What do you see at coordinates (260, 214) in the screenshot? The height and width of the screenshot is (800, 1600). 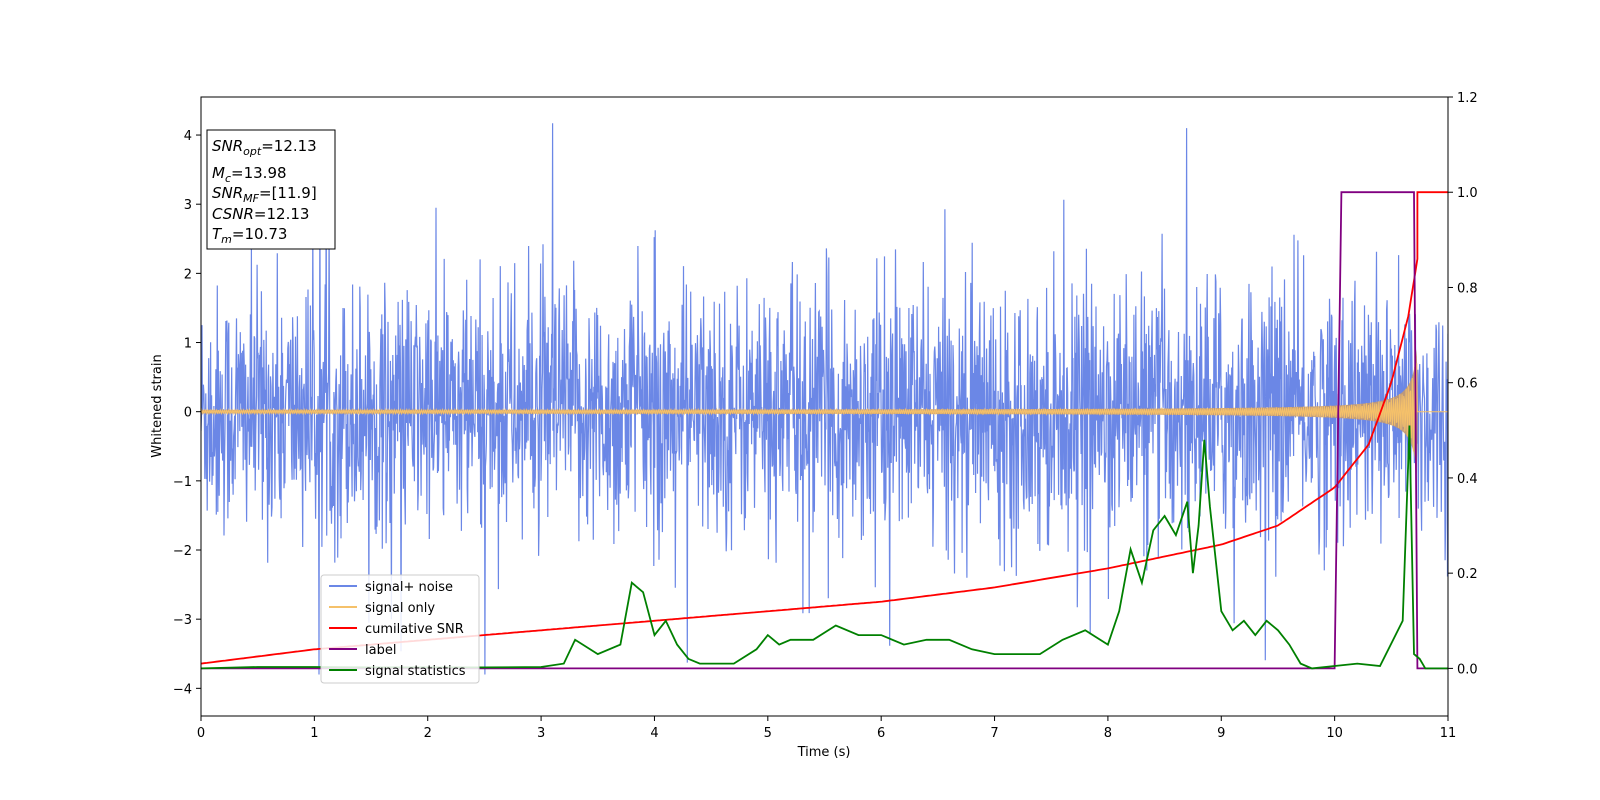 I see `stats-csnr: CSNR=12.13` at bounding box center [260, 214].